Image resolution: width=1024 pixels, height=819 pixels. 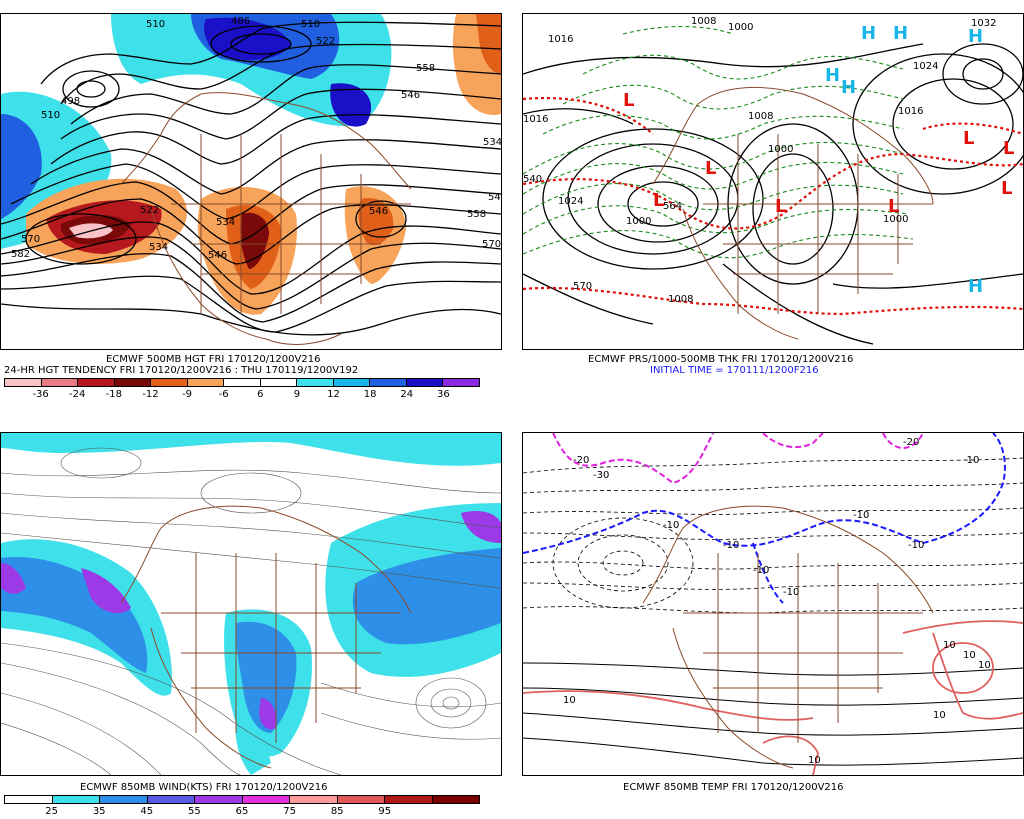 I want to click on temp850-title: ECMWF 850MB TEMP FRI 170120/1200V216, so click(x=733, y=787).